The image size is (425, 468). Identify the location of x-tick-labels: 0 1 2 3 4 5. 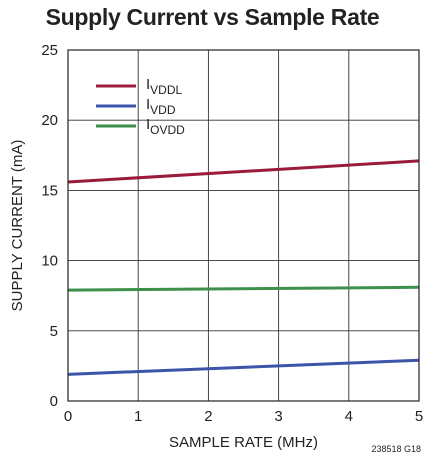
(243, 416).